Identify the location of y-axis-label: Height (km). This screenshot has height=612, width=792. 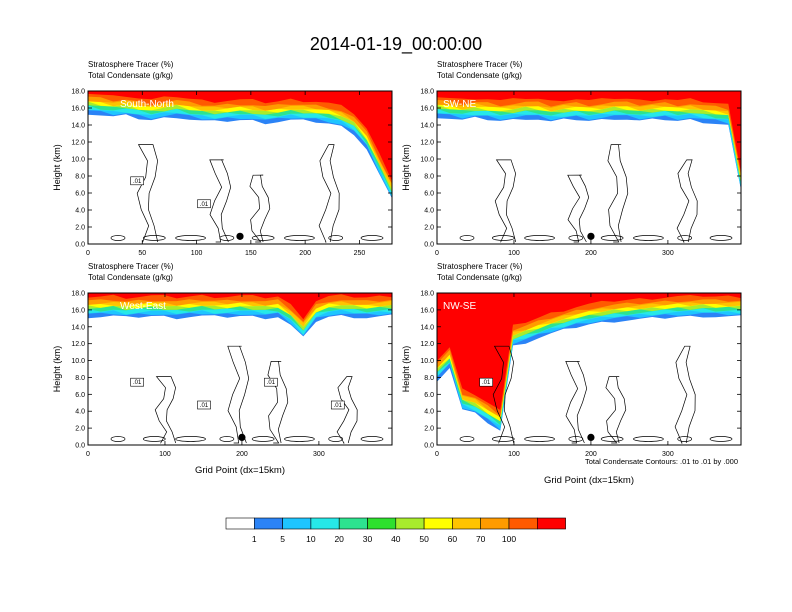
(406, 369).